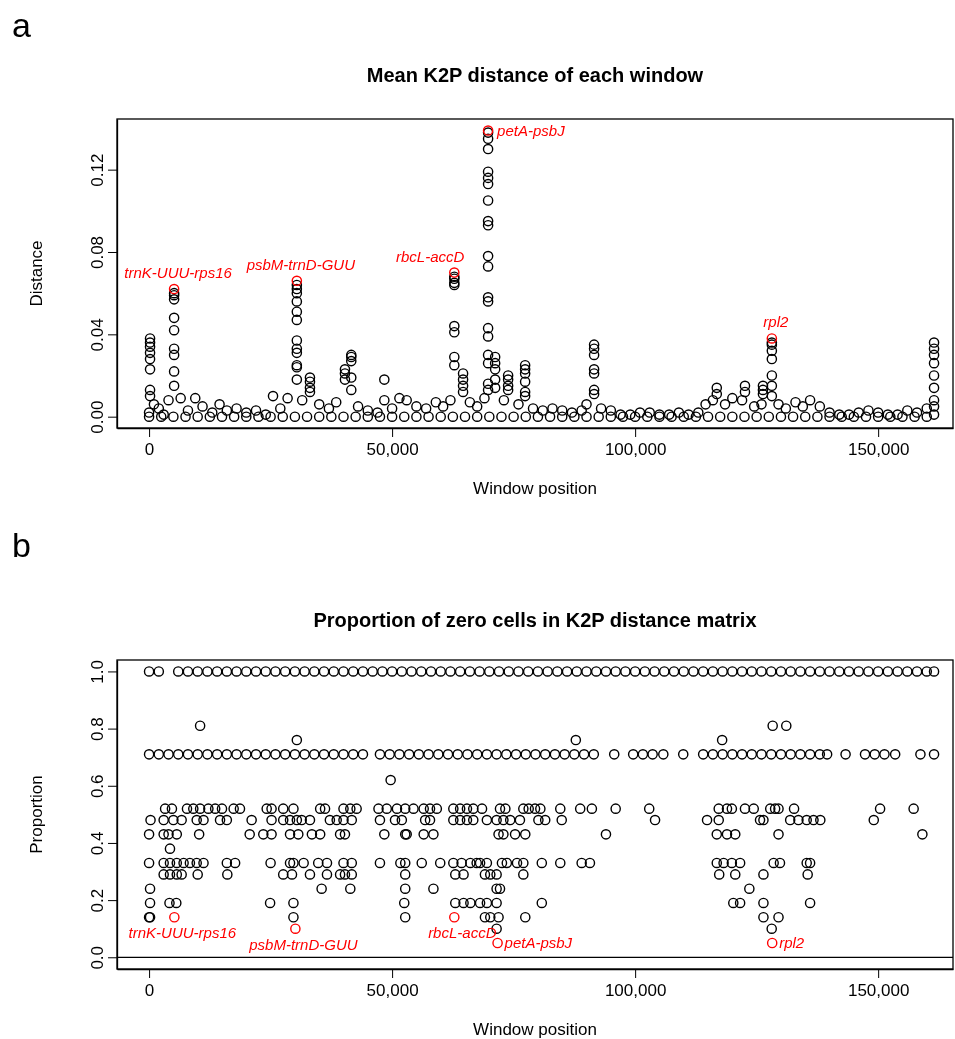 The width and height of the screenshot is (955, 1039). I want to click on y-tick-label: 0.00, so click(97, 417).